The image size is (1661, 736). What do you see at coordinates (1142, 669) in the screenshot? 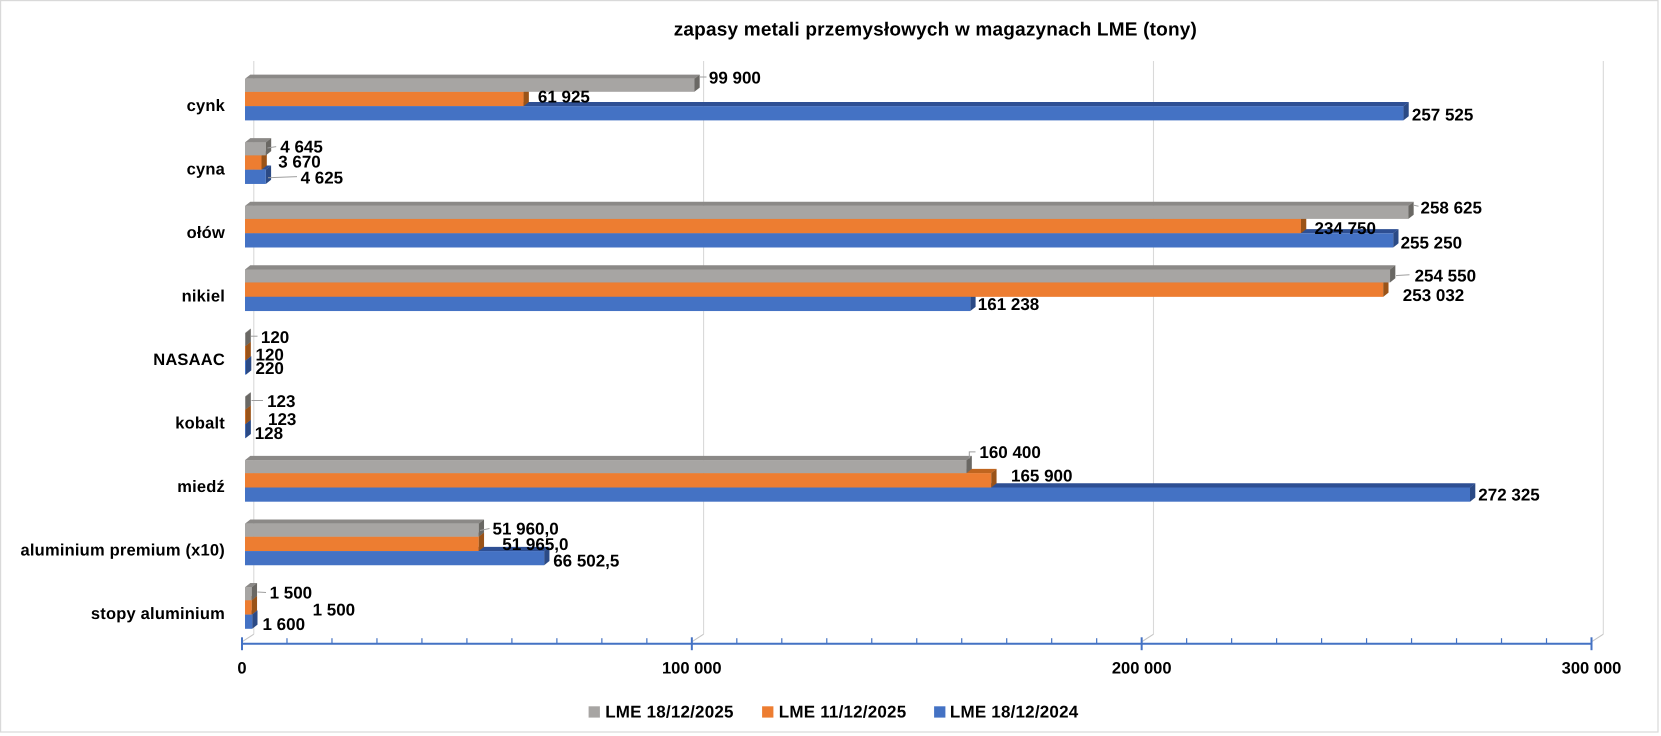
I see `svg-text: 200 000` at bounding box center [1142, 669].